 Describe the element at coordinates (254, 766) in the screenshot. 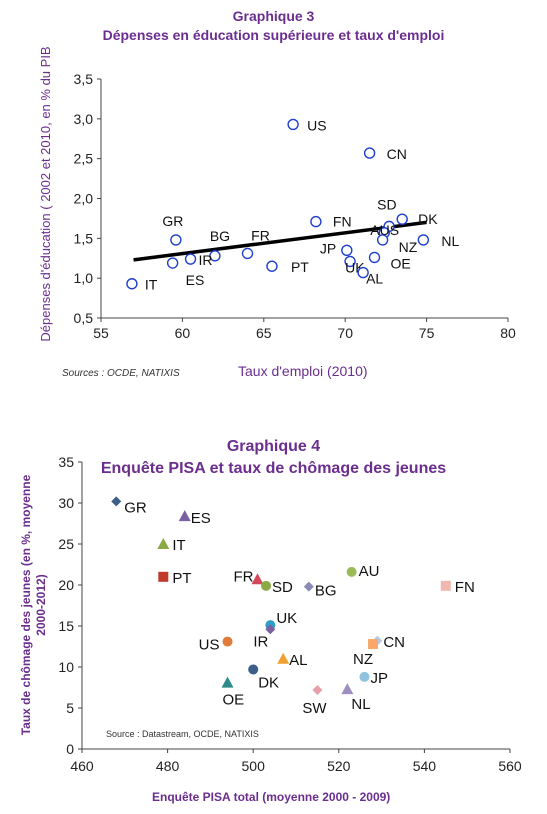

I see `x-tick-label: 500` at that location.